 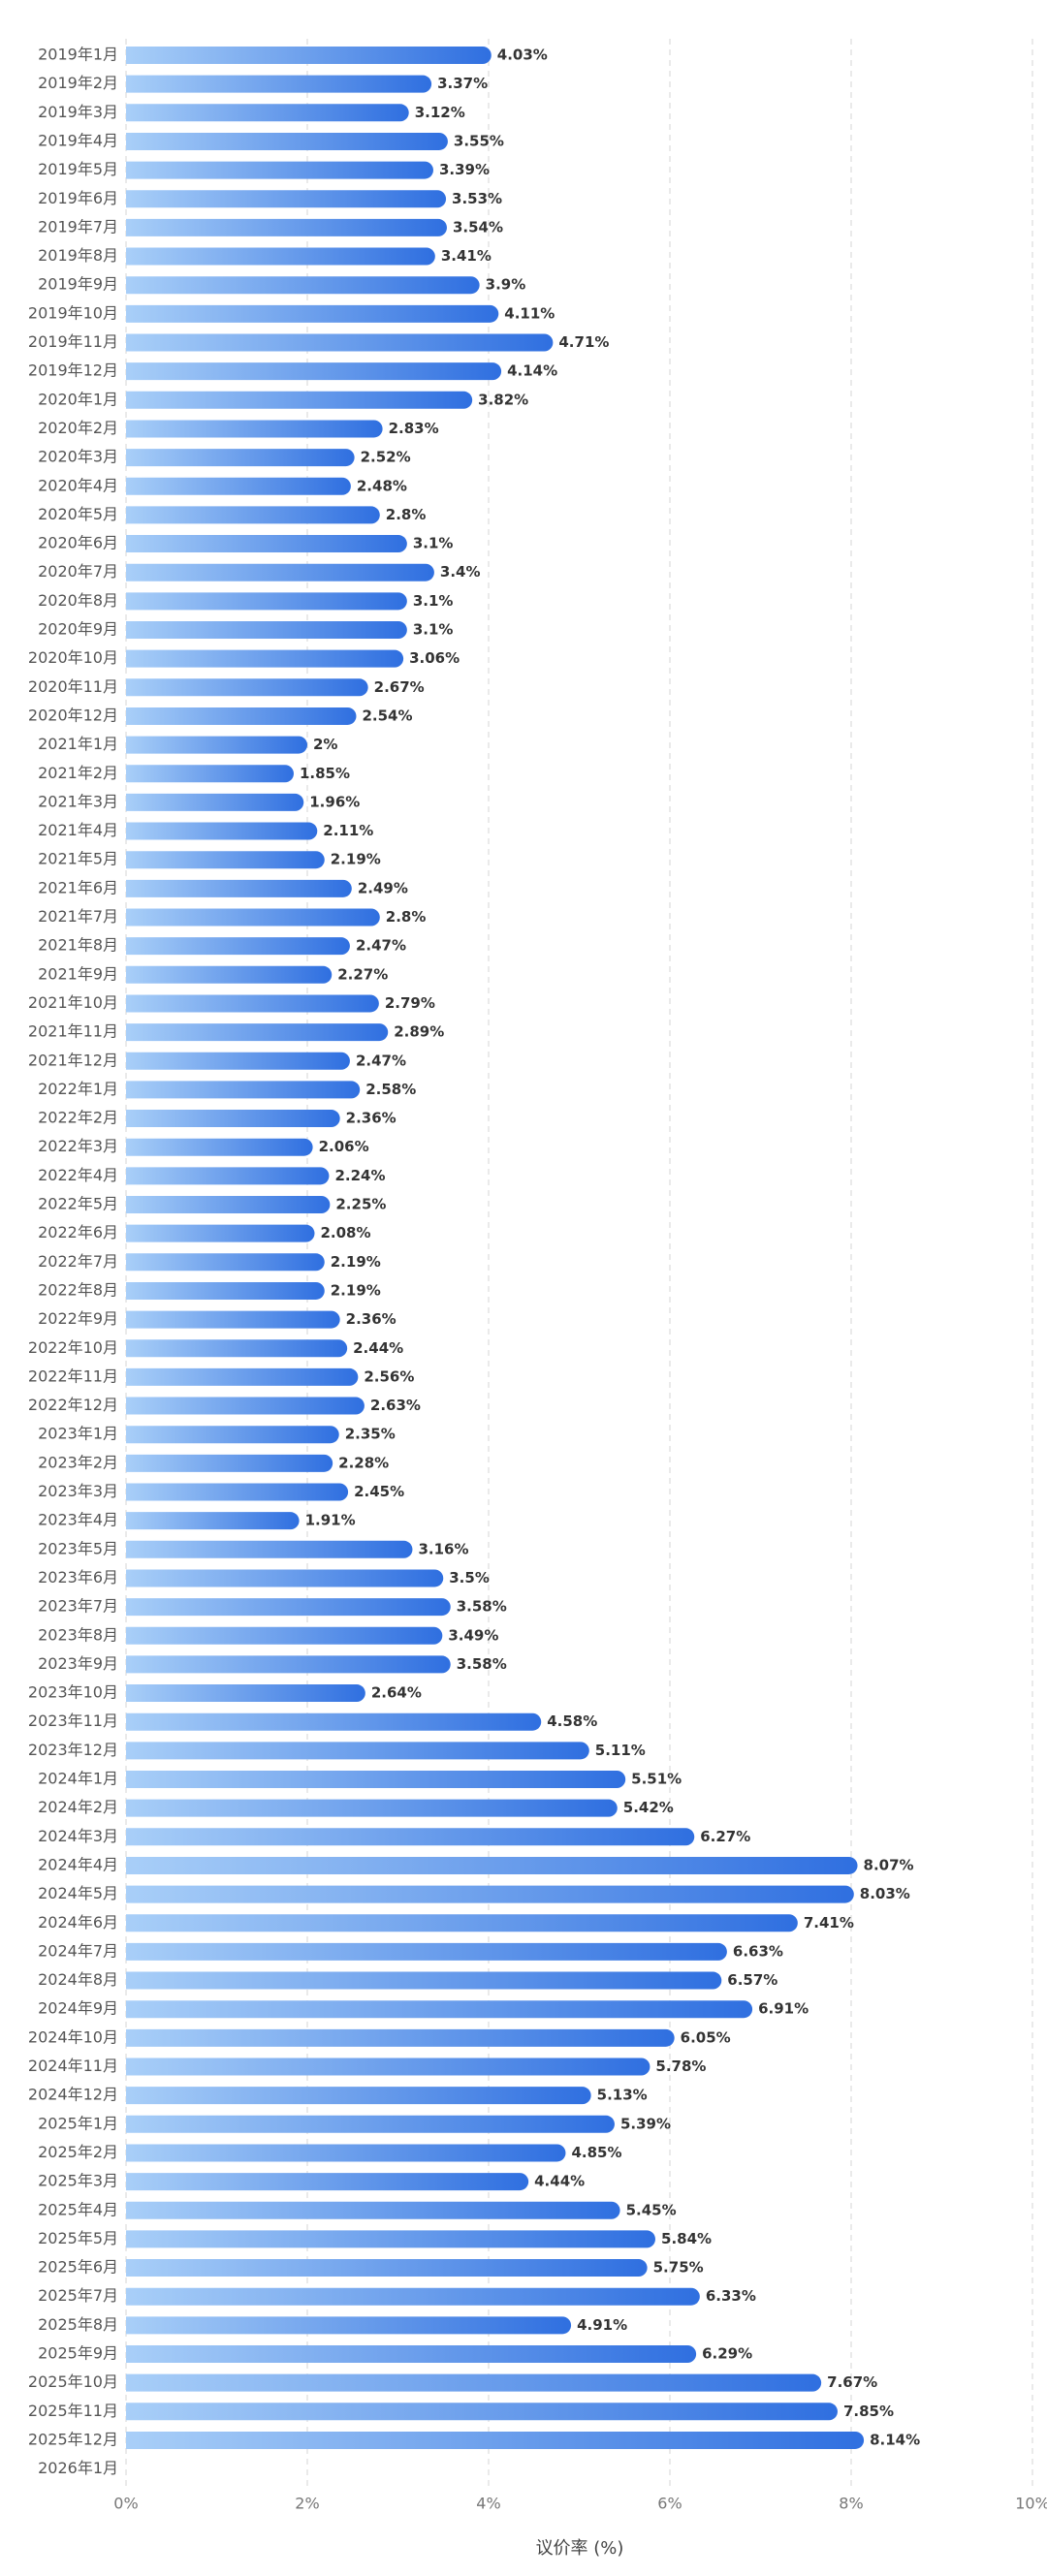 What do you see at coordinates (868, 2411) in the screenshot?
I see `value-label: 7.85%` at bounding box center [868, 2411].